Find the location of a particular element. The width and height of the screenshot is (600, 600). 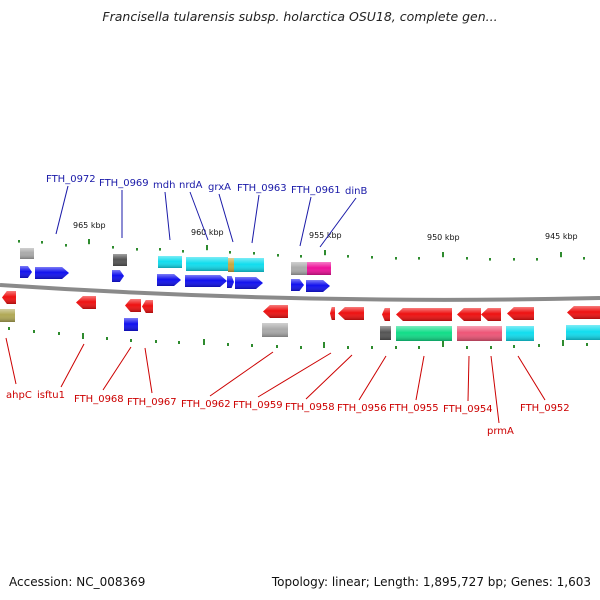

gene-label-fth0955: FTH_0955 is located at coordinates (414, 408).